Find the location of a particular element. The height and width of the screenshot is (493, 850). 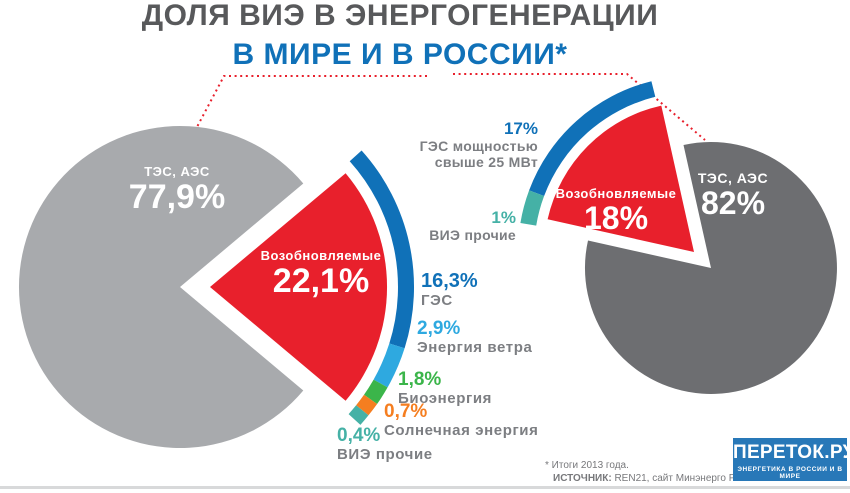

callout-hydro-russia-label-line1: ГЭС мощностью is located at coordinates (478, 146).